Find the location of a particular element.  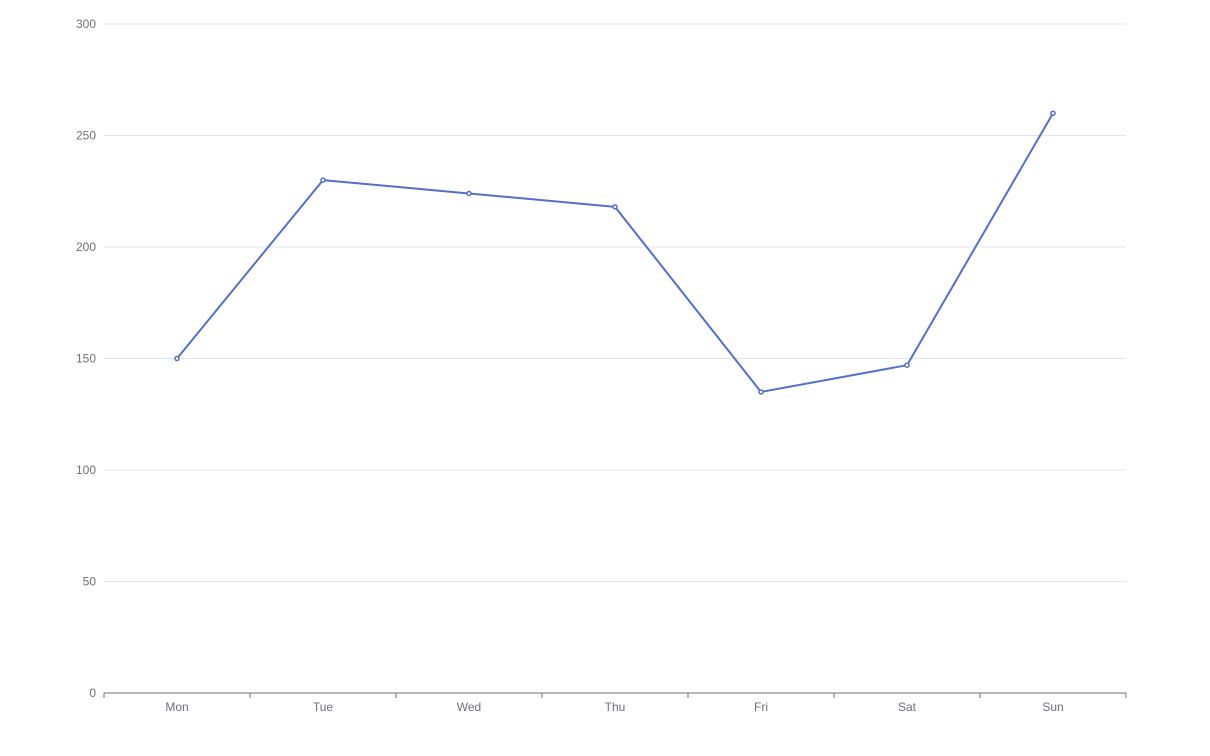

x-tick-label-thu: Thu is located at coordinates (615, 707).